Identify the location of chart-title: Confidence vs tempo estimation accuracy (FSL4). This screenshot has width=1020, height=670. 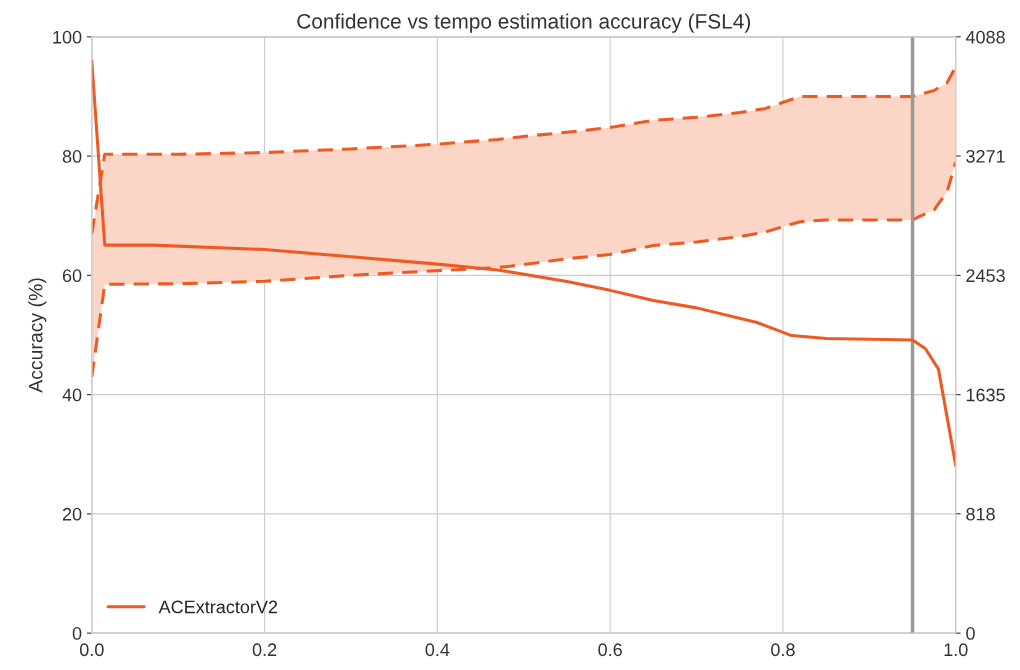
(524, 23).